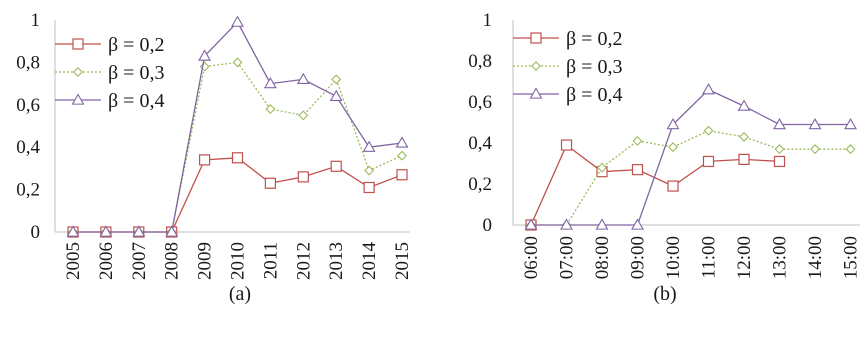 The height and width of the screenshot is (338, 860). I want to click on x-tick-label: 13:00, so click(780, 257).